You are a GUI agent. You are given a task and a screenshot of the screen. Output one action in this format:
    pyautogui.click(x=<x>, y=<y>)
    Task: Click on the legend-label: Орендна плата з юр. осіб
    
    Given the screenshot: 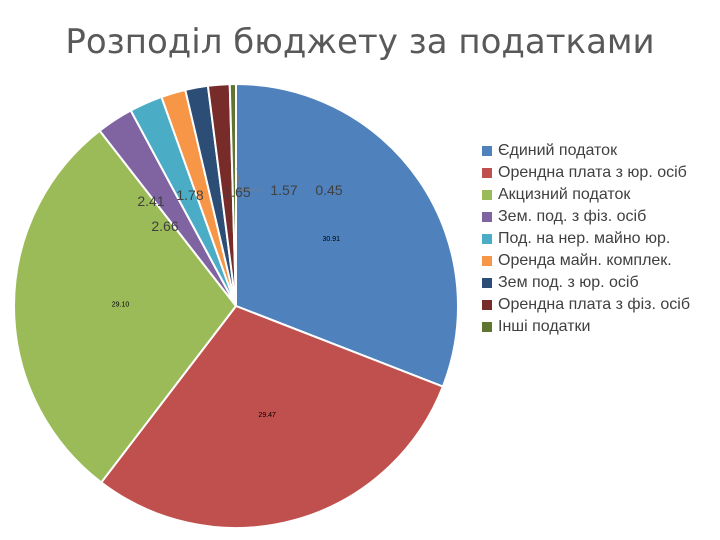 What is the action you would take?
    pyautogui.click(x=592, y=172)
    